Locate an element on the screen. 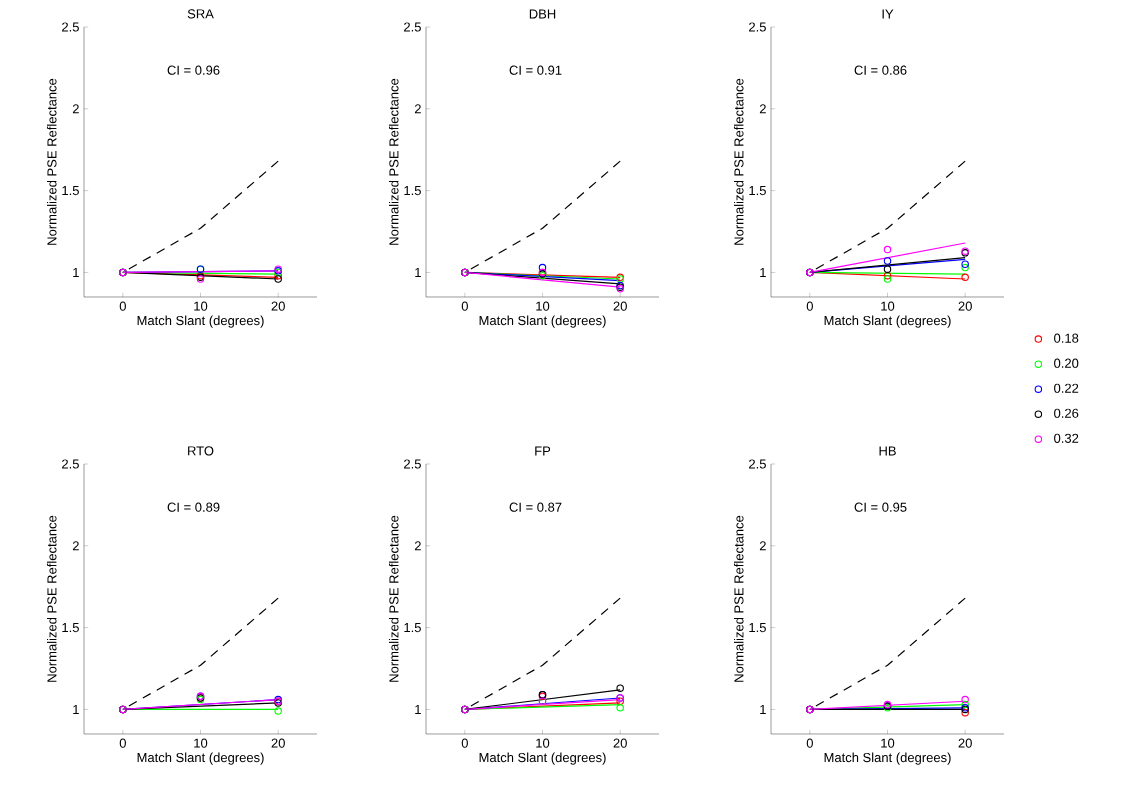 Image resolution: width=1137 pixels, height=797 pixels. chart-title: DBH is located at coordinates (542, 14).